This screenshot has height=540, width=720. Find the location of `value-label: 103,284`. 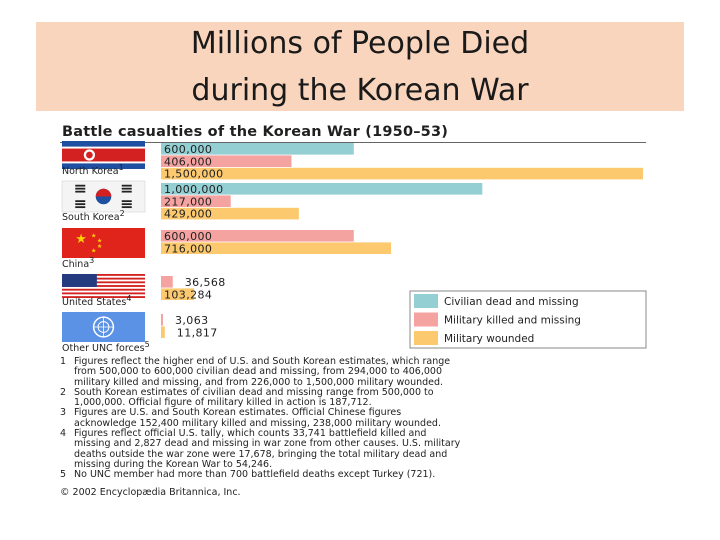

value-label: 103,284 is located at coordinates (188, 294).